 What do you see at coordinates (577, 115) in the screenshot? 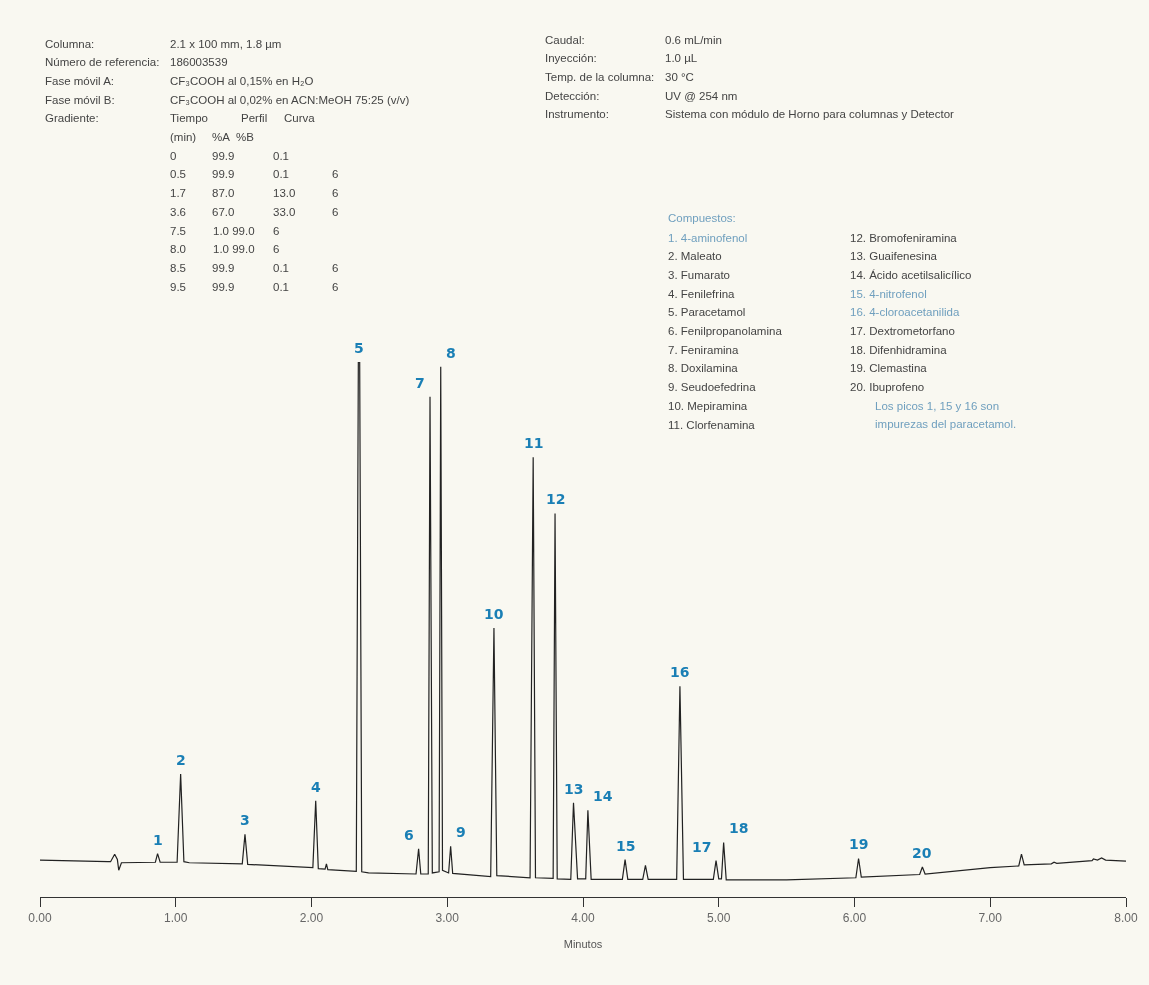
I see `text: Instrumento:` at bounding box center [577, 115].